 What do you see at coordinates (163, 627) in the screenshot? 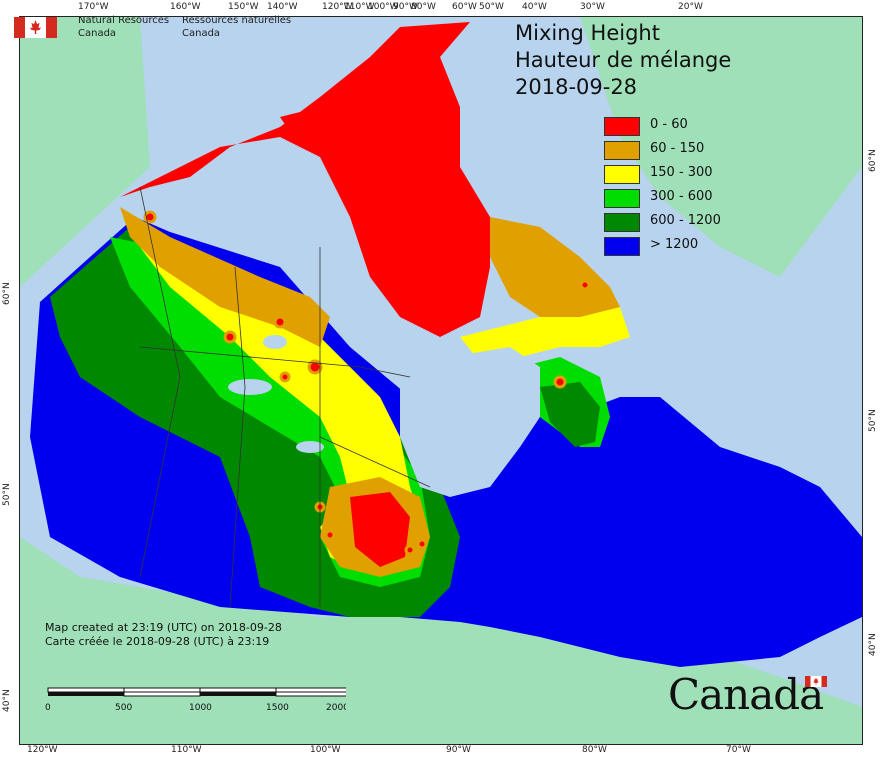
I see `credits-en: Map created at 23:19 (UTC) on 2018-09-28` at bounding box center [163, 627].